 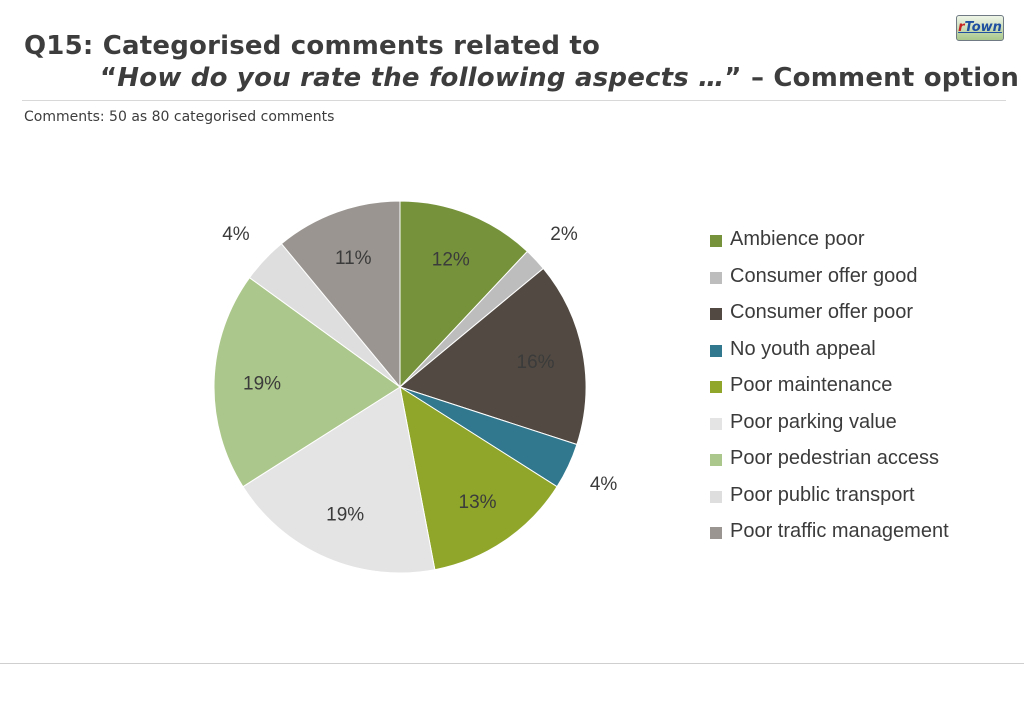 What do you see at coordinates (514, 100) in the screenshot?
I see `header-divider` at bounding box center [514, 100].